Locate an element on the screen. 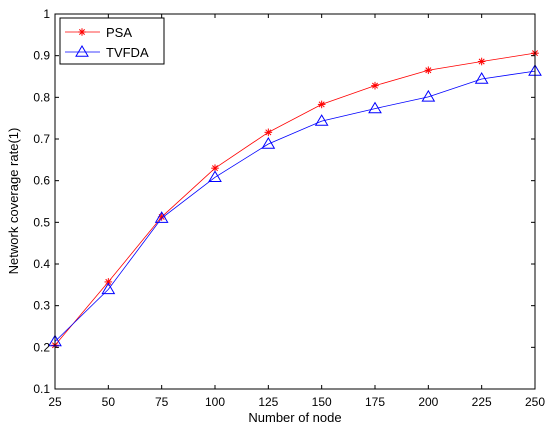  legend-item-psa: PSA is located at coordinates (98, 32).